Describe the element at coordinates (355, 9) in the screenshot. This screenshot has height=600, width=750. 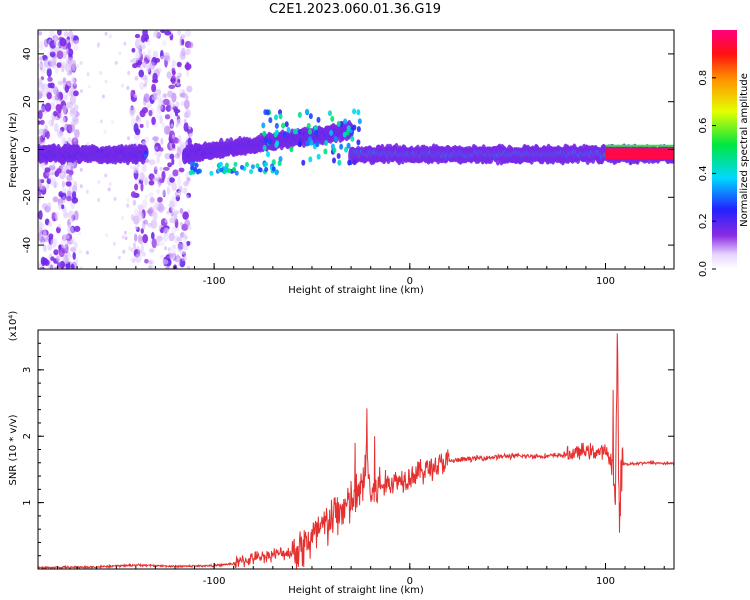
I see `chart-title: C2E1.2023.060.01.36.G19` at that location.